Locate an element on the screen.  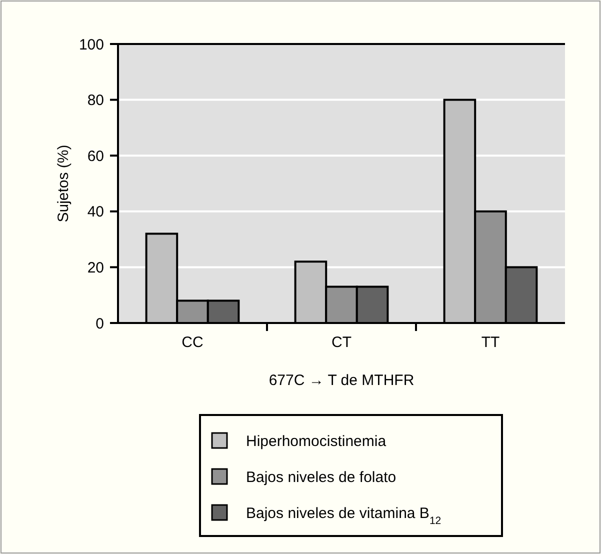
y-tick-label: 100 is located at coordinates (91, 45).